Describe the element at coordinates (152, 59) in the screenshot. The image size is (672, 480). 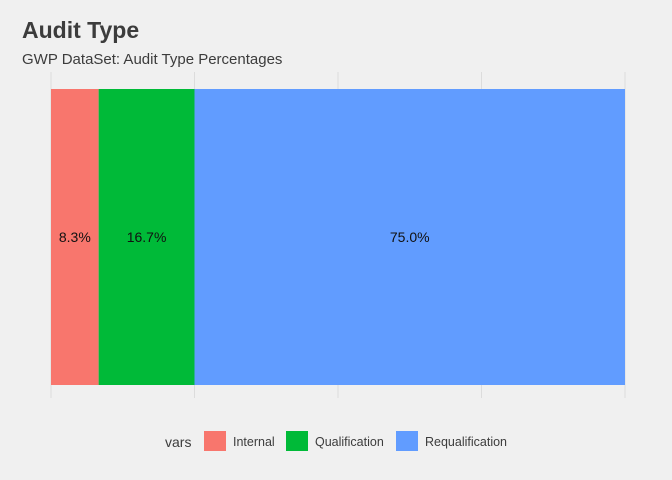
I see `chart-subtitle: GWP DataSet: Audit Type Percentages` at that location.